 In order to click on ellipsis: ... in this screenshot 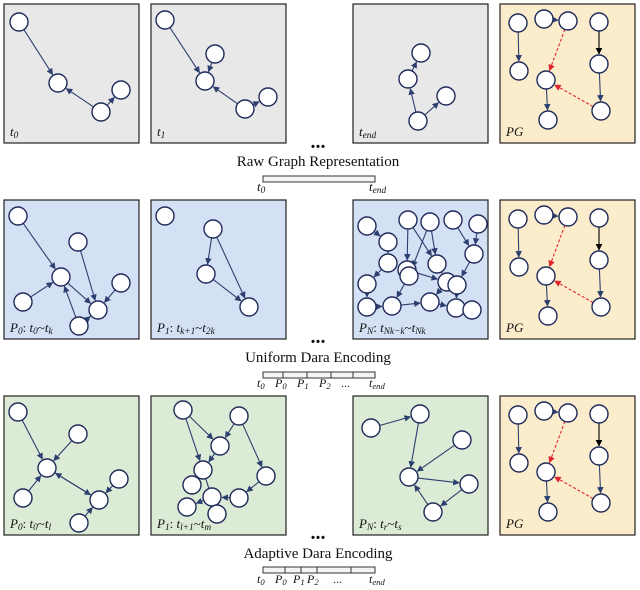, I will do `click(318, 533)`.